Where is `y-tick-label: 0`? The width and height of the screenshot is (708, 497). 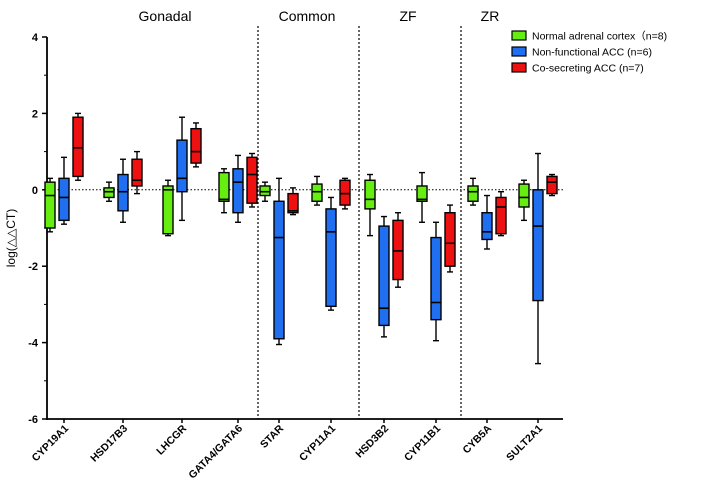 y-tick-label: 0 is located at coordinates (35, 191).